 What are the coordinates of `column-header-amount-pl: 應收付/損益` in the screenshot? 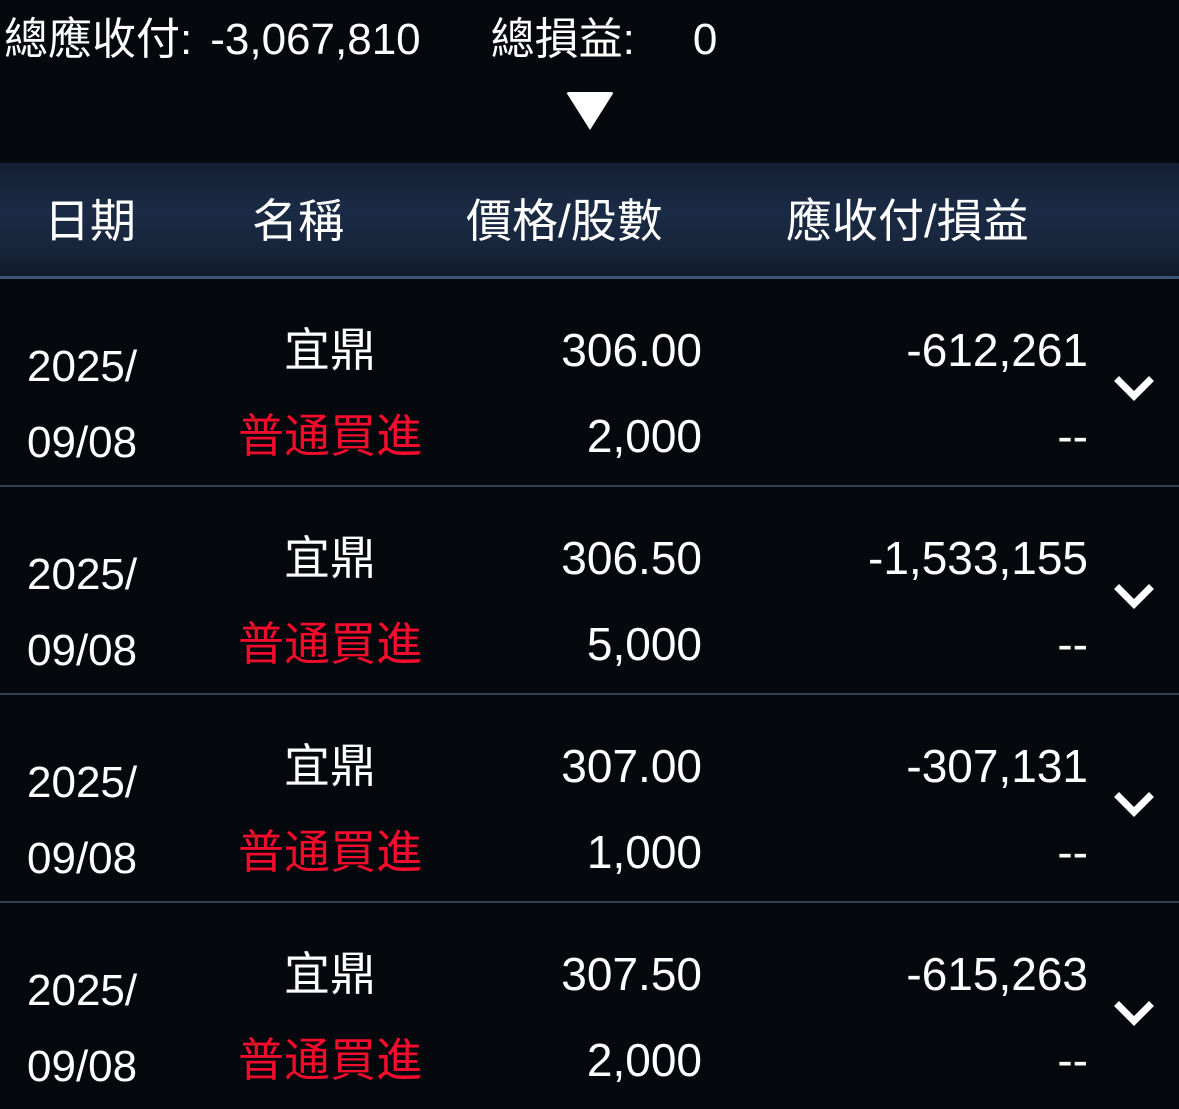 It's located at (907, 221).